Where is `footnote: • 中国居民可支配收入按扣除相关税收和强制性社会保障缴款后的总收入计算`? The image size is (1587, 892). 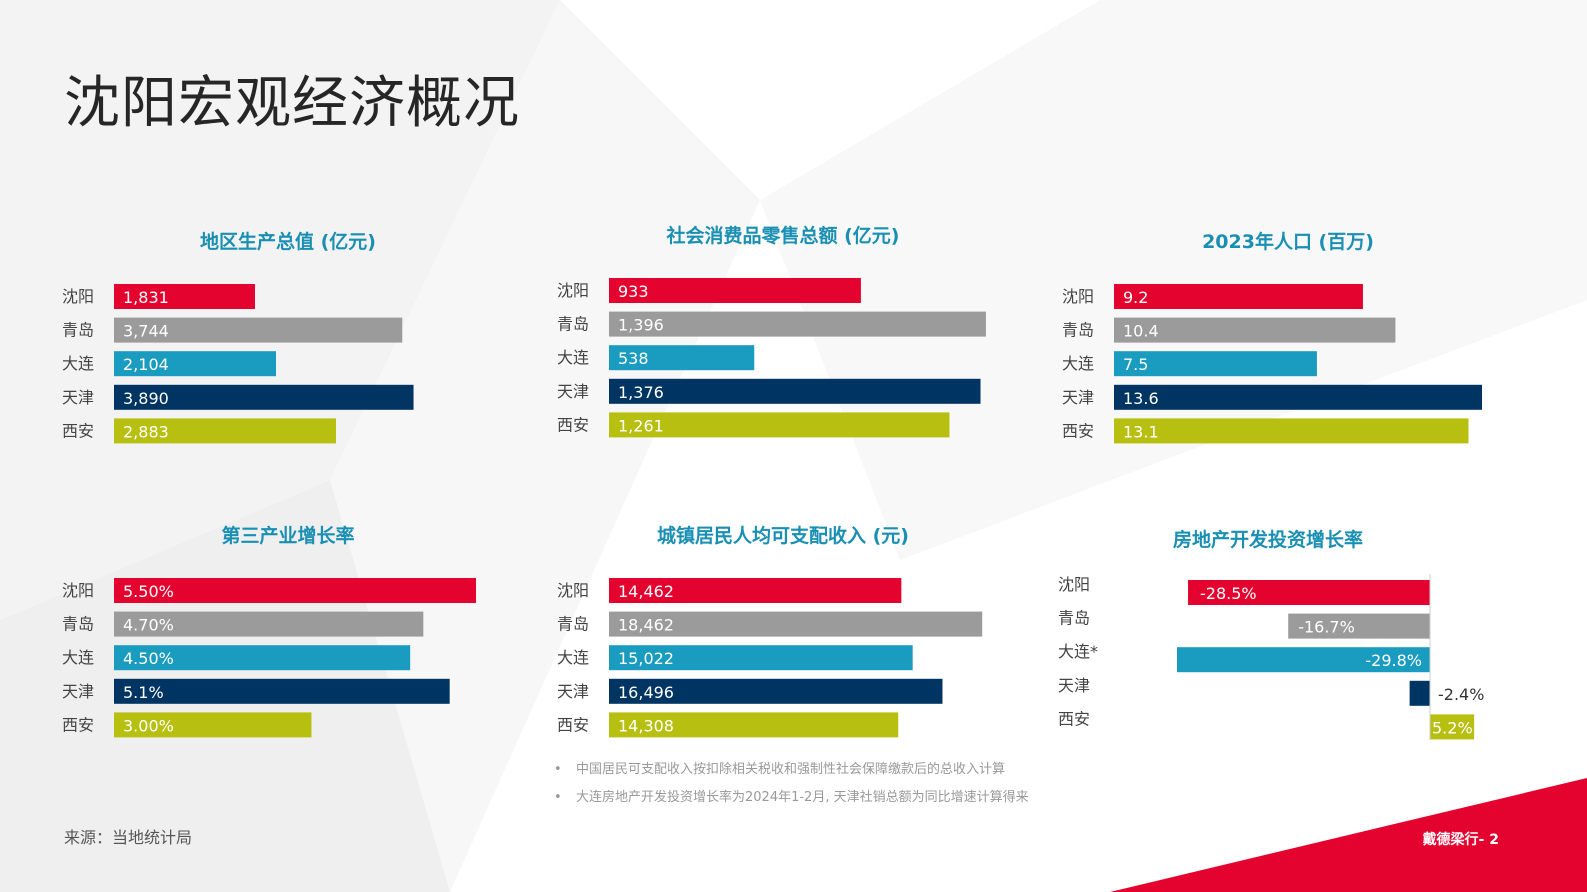
footnote: • 中国居民可支配收入按扣除相关税收和强制性社会保障缴款后的总收入计算 is located at coordinates (791, 767).